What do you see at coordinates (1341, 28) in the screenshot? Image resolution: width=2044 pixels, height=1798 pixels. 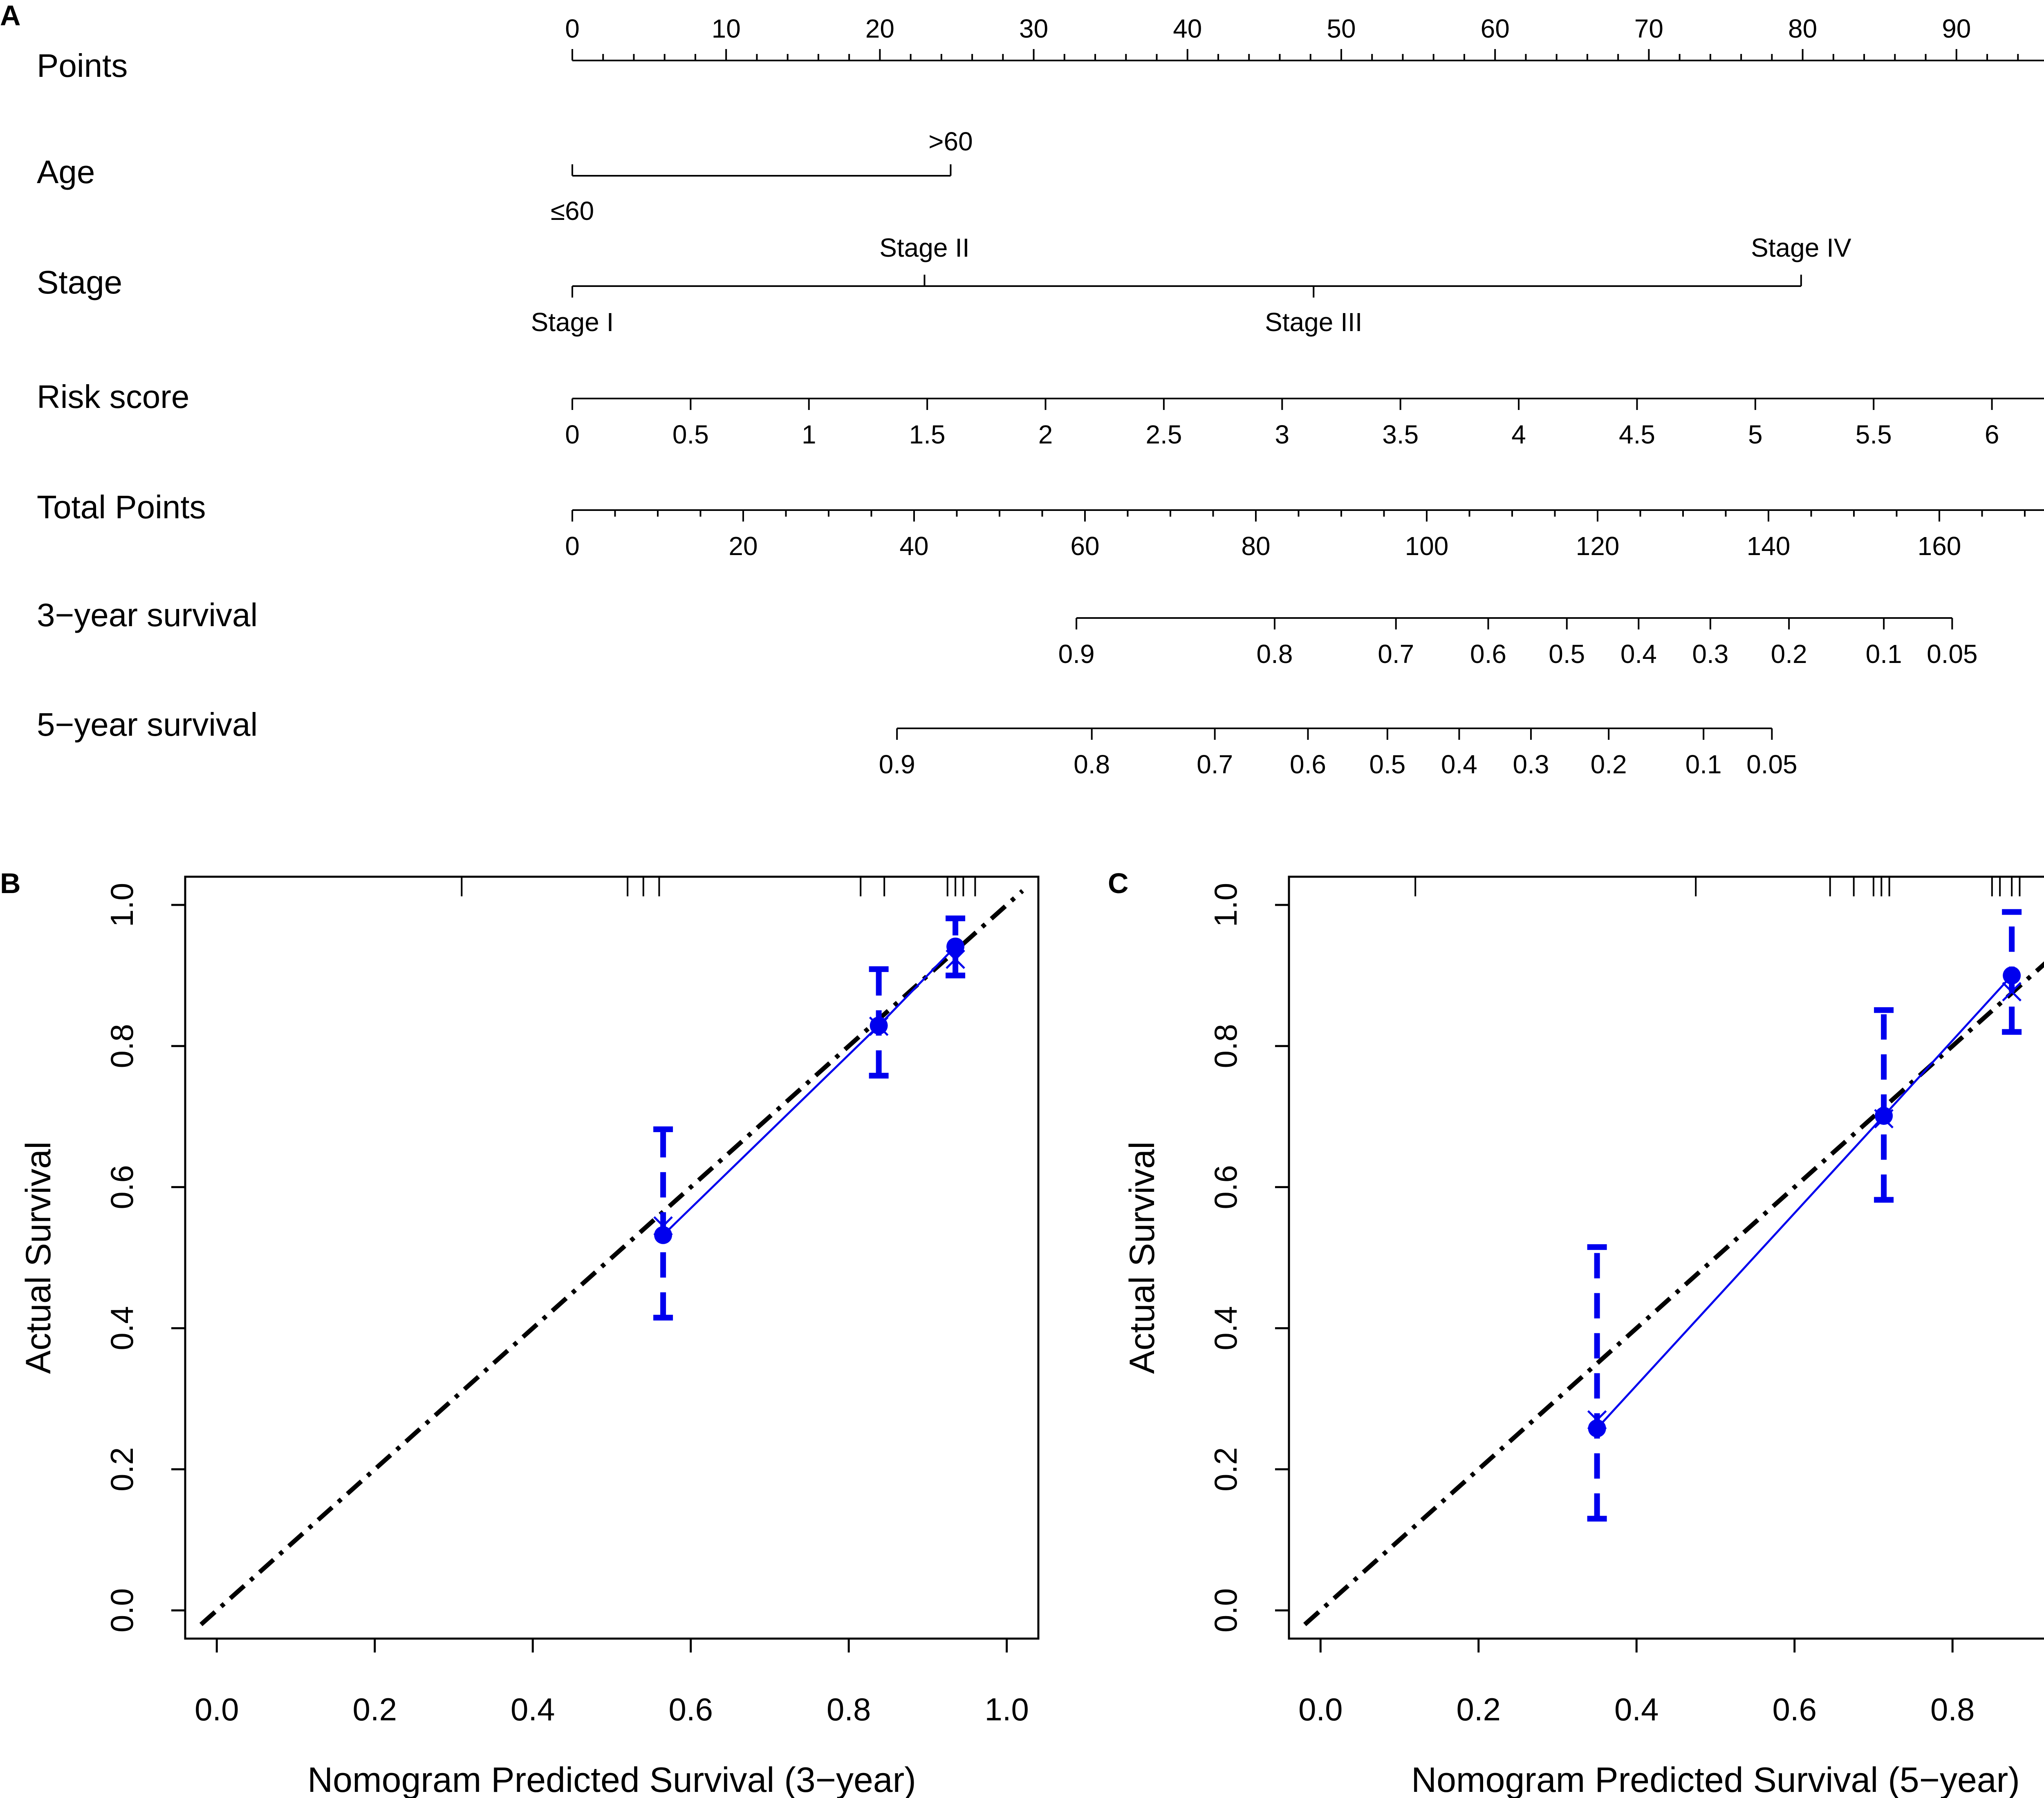 I see `points-tick-label: 50` at bounding box center [1341, 28].